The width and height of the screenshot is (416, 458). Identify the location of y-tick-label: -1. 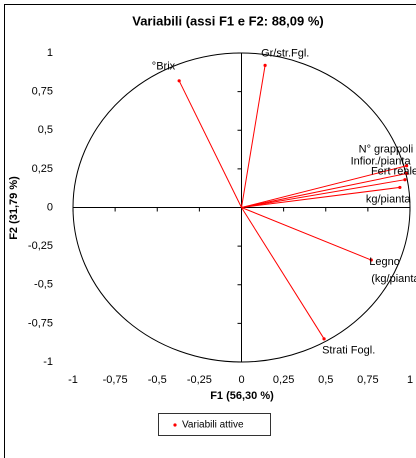
(48, 362).